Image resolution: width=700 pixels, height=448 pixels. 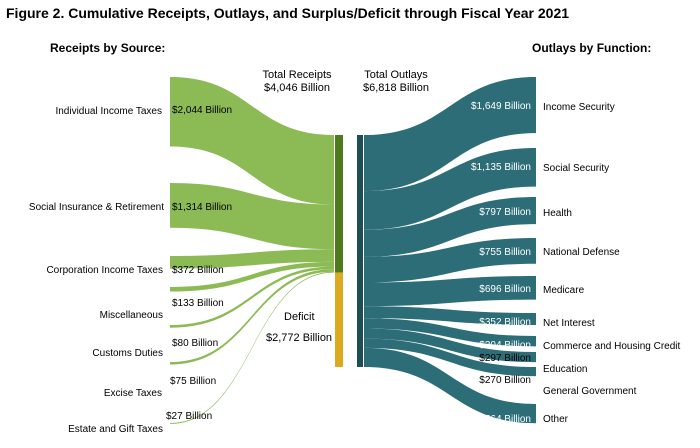 I want to click on outlays-heading: Outlays by Function:, so click(x=591, y=48).